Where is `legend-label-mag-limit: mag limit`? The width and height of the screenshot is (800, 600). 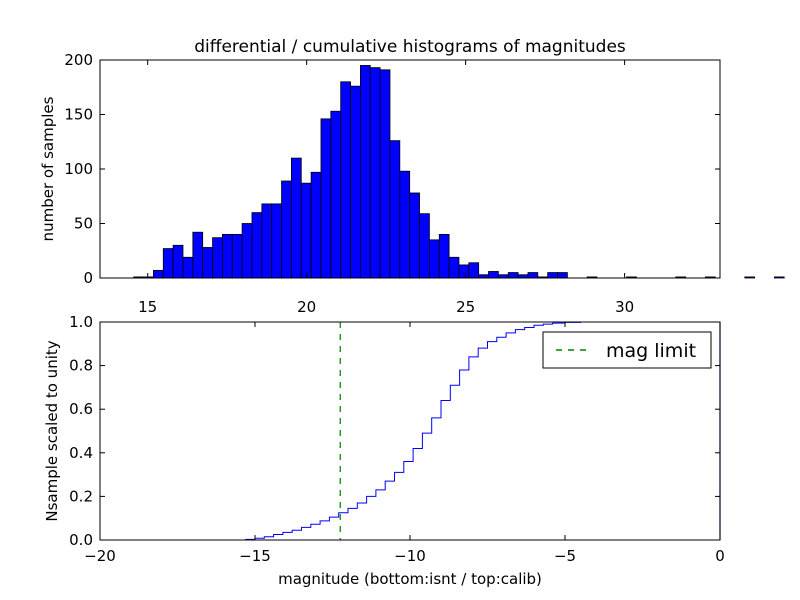
legend-label-mag-limit: mag limit is located at coordinates (651, 351).